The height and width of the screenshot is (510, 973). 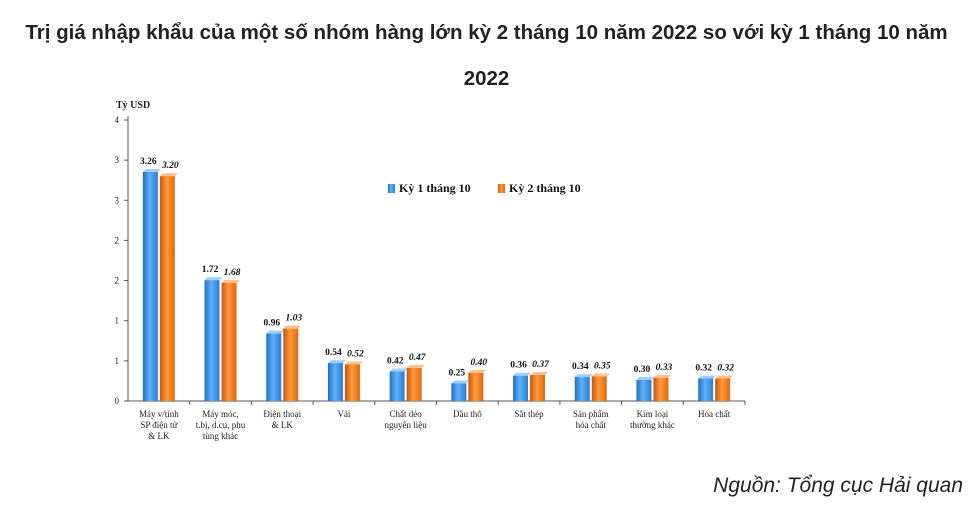 What do you see at coordinates (343, 414) in the screenshot?
I see `x-tick-label: Vải` at bounding box center [343, 414].